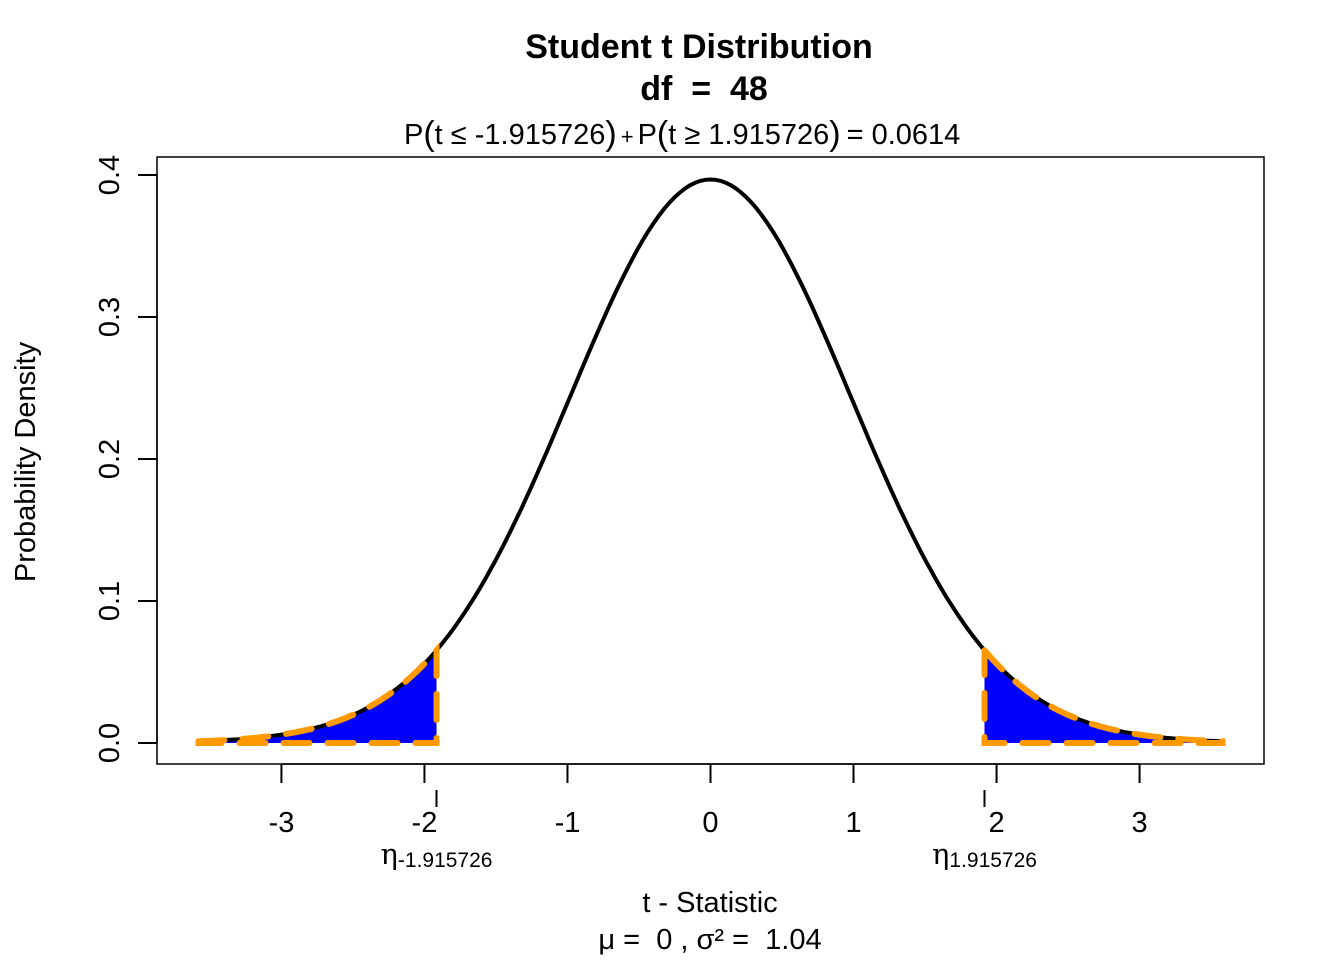  I want to click on tail-fill-right, so click(1103, 696).